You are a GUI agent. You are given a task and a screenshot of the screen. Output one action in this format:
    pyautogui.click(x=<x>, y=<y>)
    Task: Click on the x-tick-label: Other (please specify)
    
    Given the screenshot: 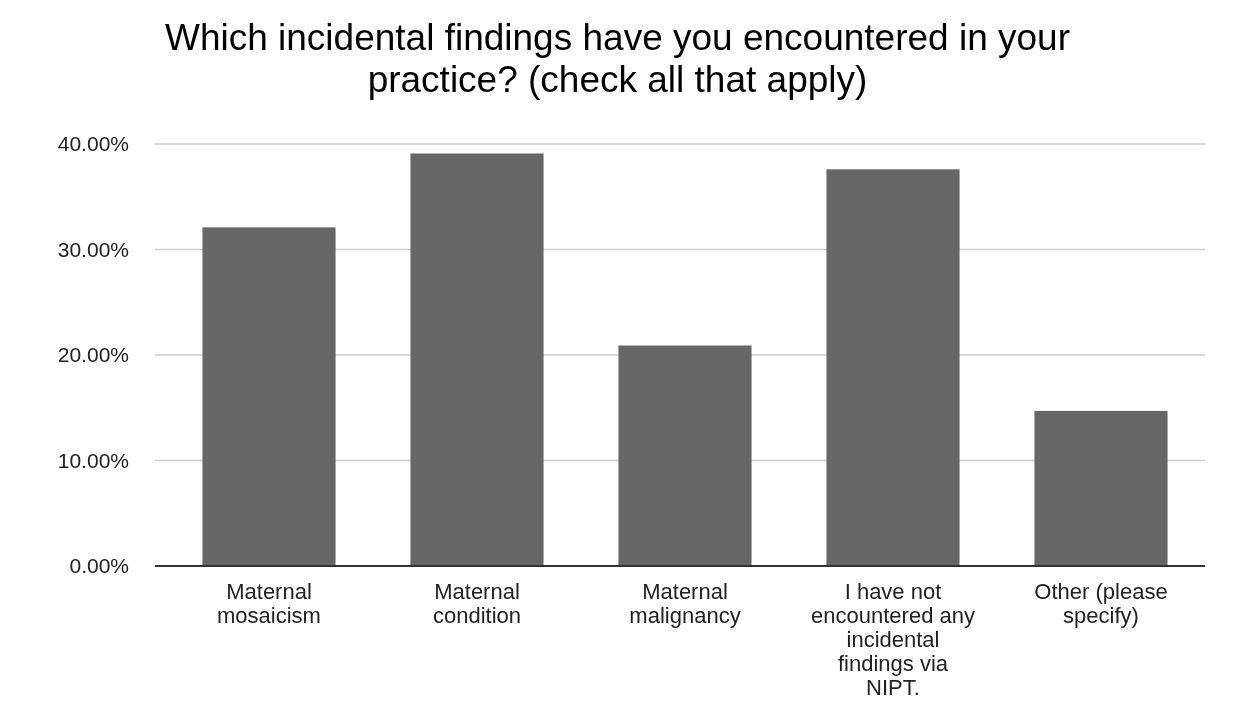 What is the action you would take?
    pyautogui.click(x=1101, y=603)
    